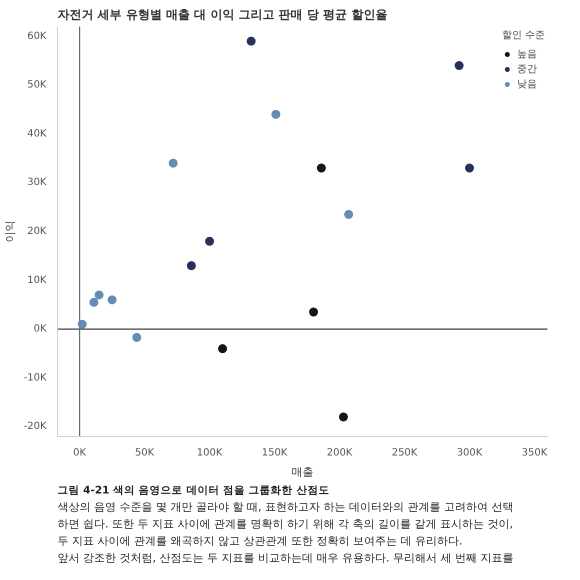  I want to click on y-tick-label: -10K, so click(35, 378).